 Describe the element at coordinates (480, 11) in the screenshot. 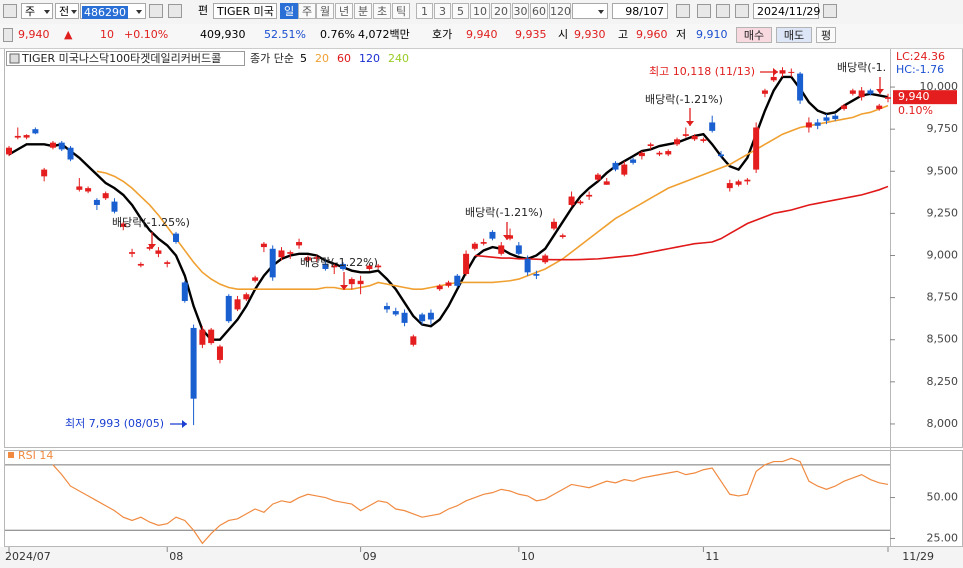

I see `interval-button: 10` at that location.